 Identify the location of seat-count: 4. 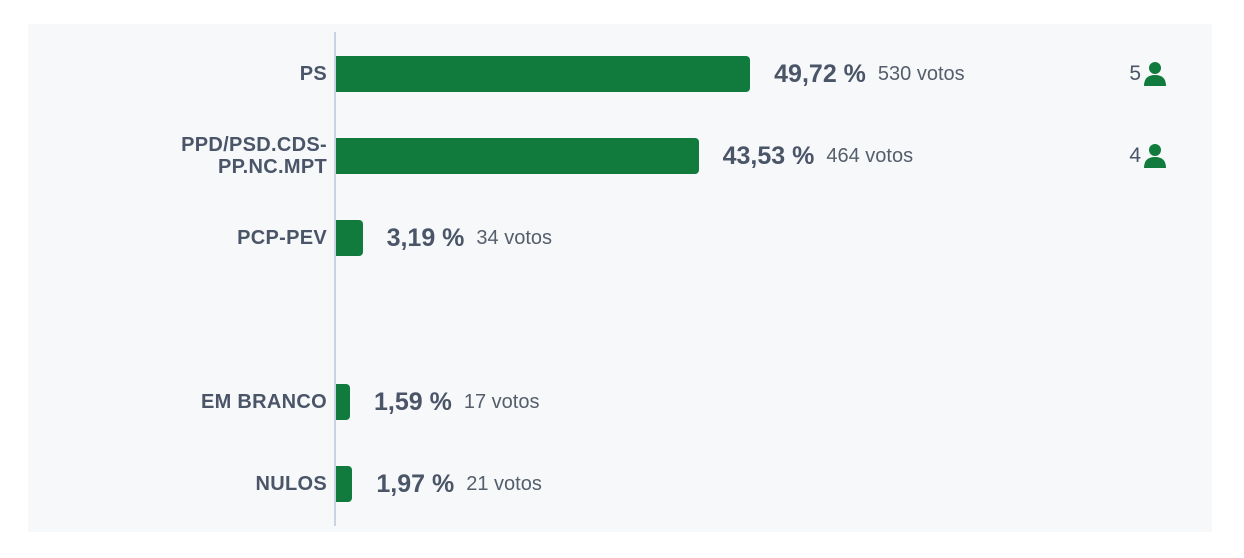
(1135, 155).